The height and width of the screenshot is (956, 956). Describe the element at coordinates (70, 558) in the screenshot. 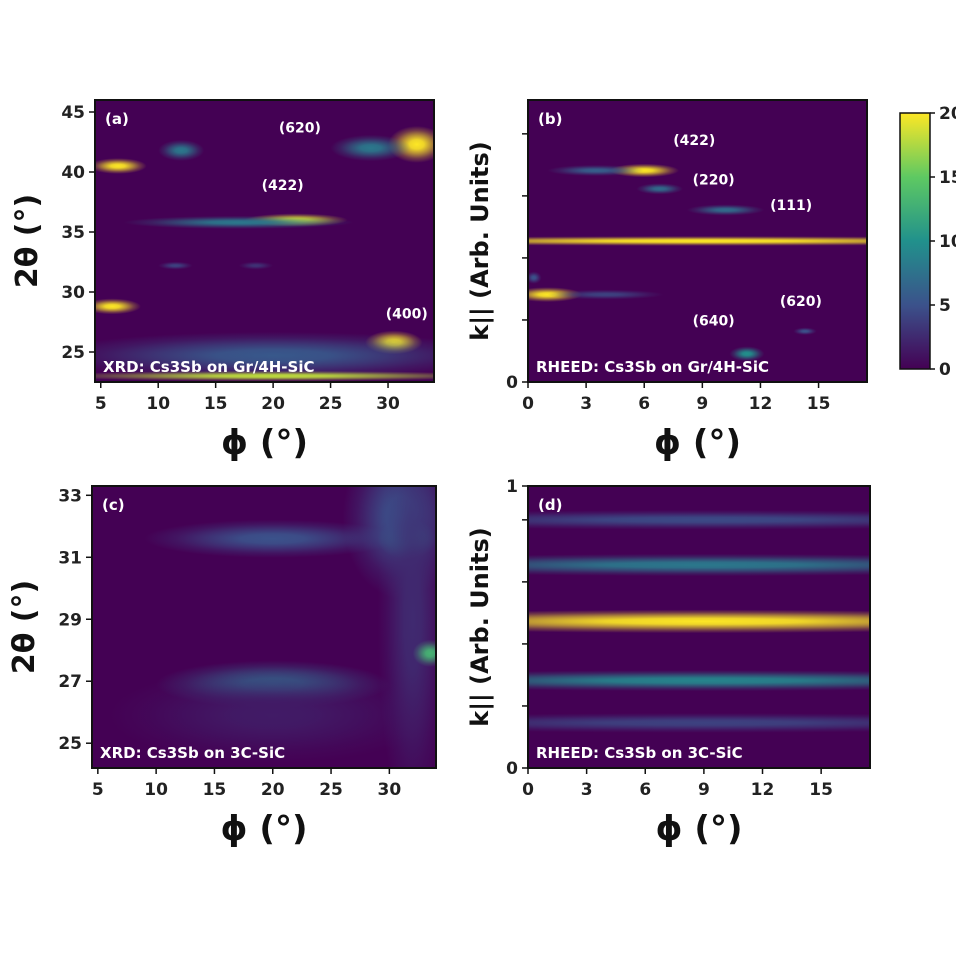

I see `y-tick-label: 31` at that location.